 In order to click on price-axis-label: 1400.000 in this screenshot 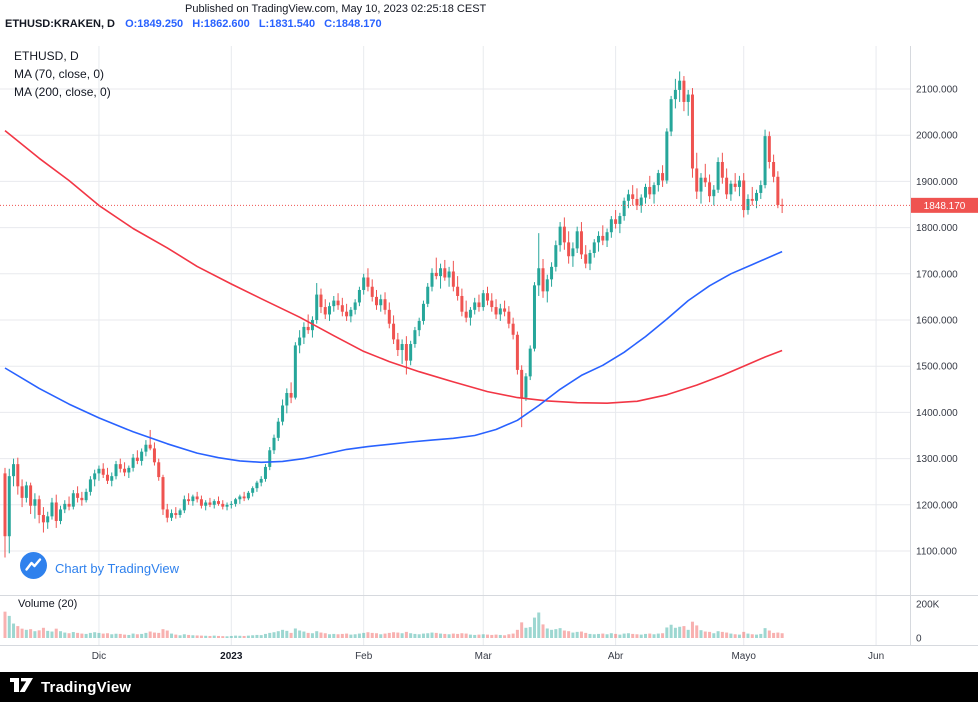, I will do `click(937, 413)`.